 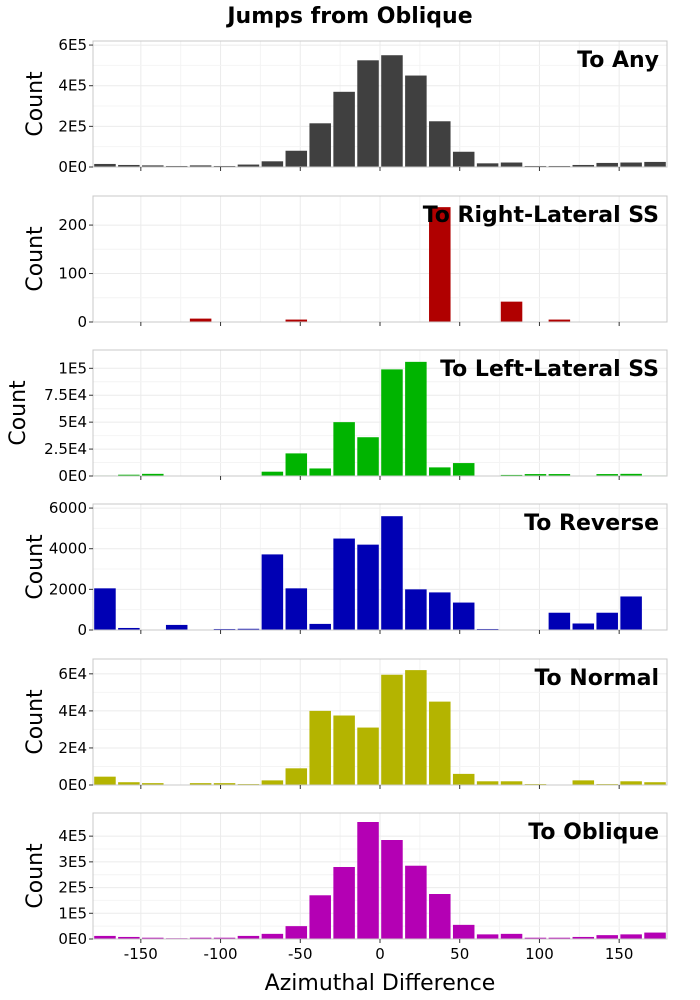 I want to click on panel-title: To Reverse, so click(x=591, y=523).